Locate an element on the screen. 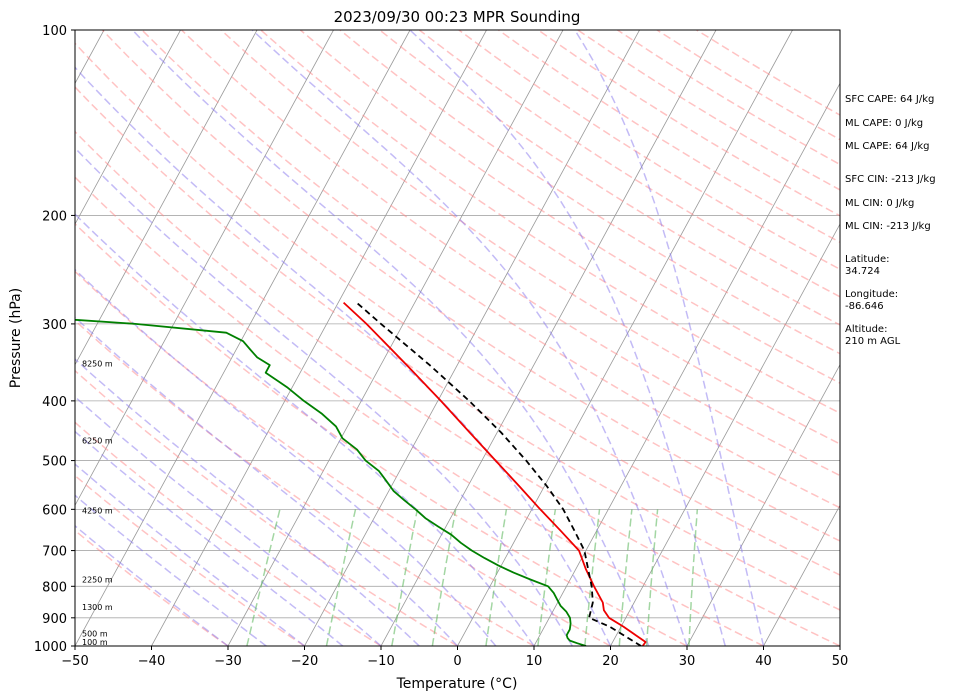 This screenshot has width=955, height=700. x-tick-label: 0 is located at coordinates (457, 661).